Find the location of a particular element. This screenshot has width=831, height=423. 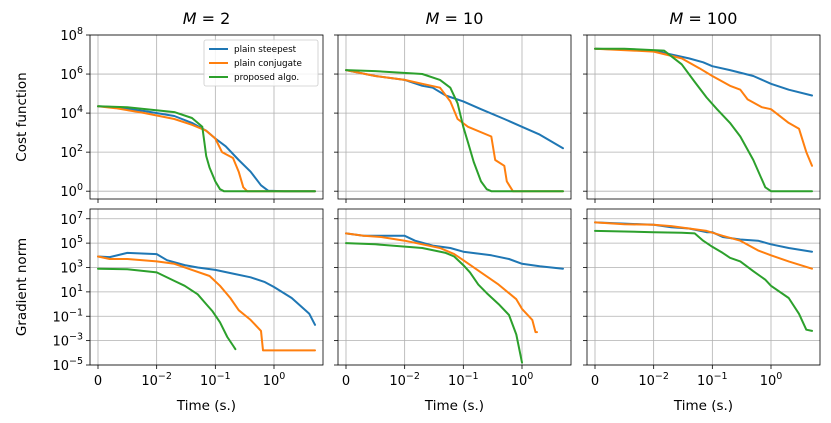

y-tick-label: 10⁻³ is located at coordinates (67, 341).